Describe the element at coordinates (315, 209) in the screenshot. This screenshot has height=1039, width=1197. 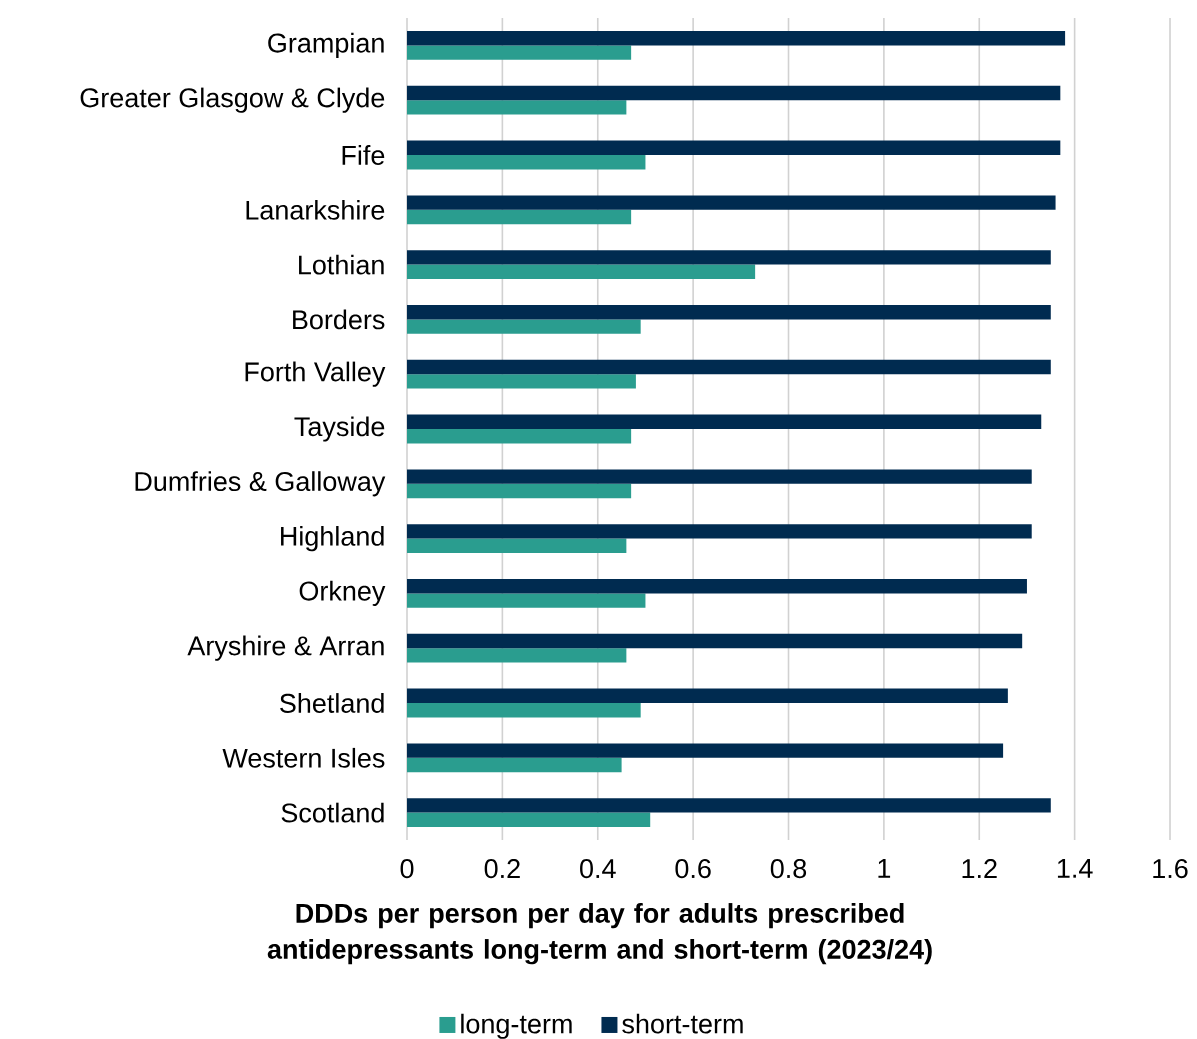
I see `y-tick-label: Lanarkshire` at that location.